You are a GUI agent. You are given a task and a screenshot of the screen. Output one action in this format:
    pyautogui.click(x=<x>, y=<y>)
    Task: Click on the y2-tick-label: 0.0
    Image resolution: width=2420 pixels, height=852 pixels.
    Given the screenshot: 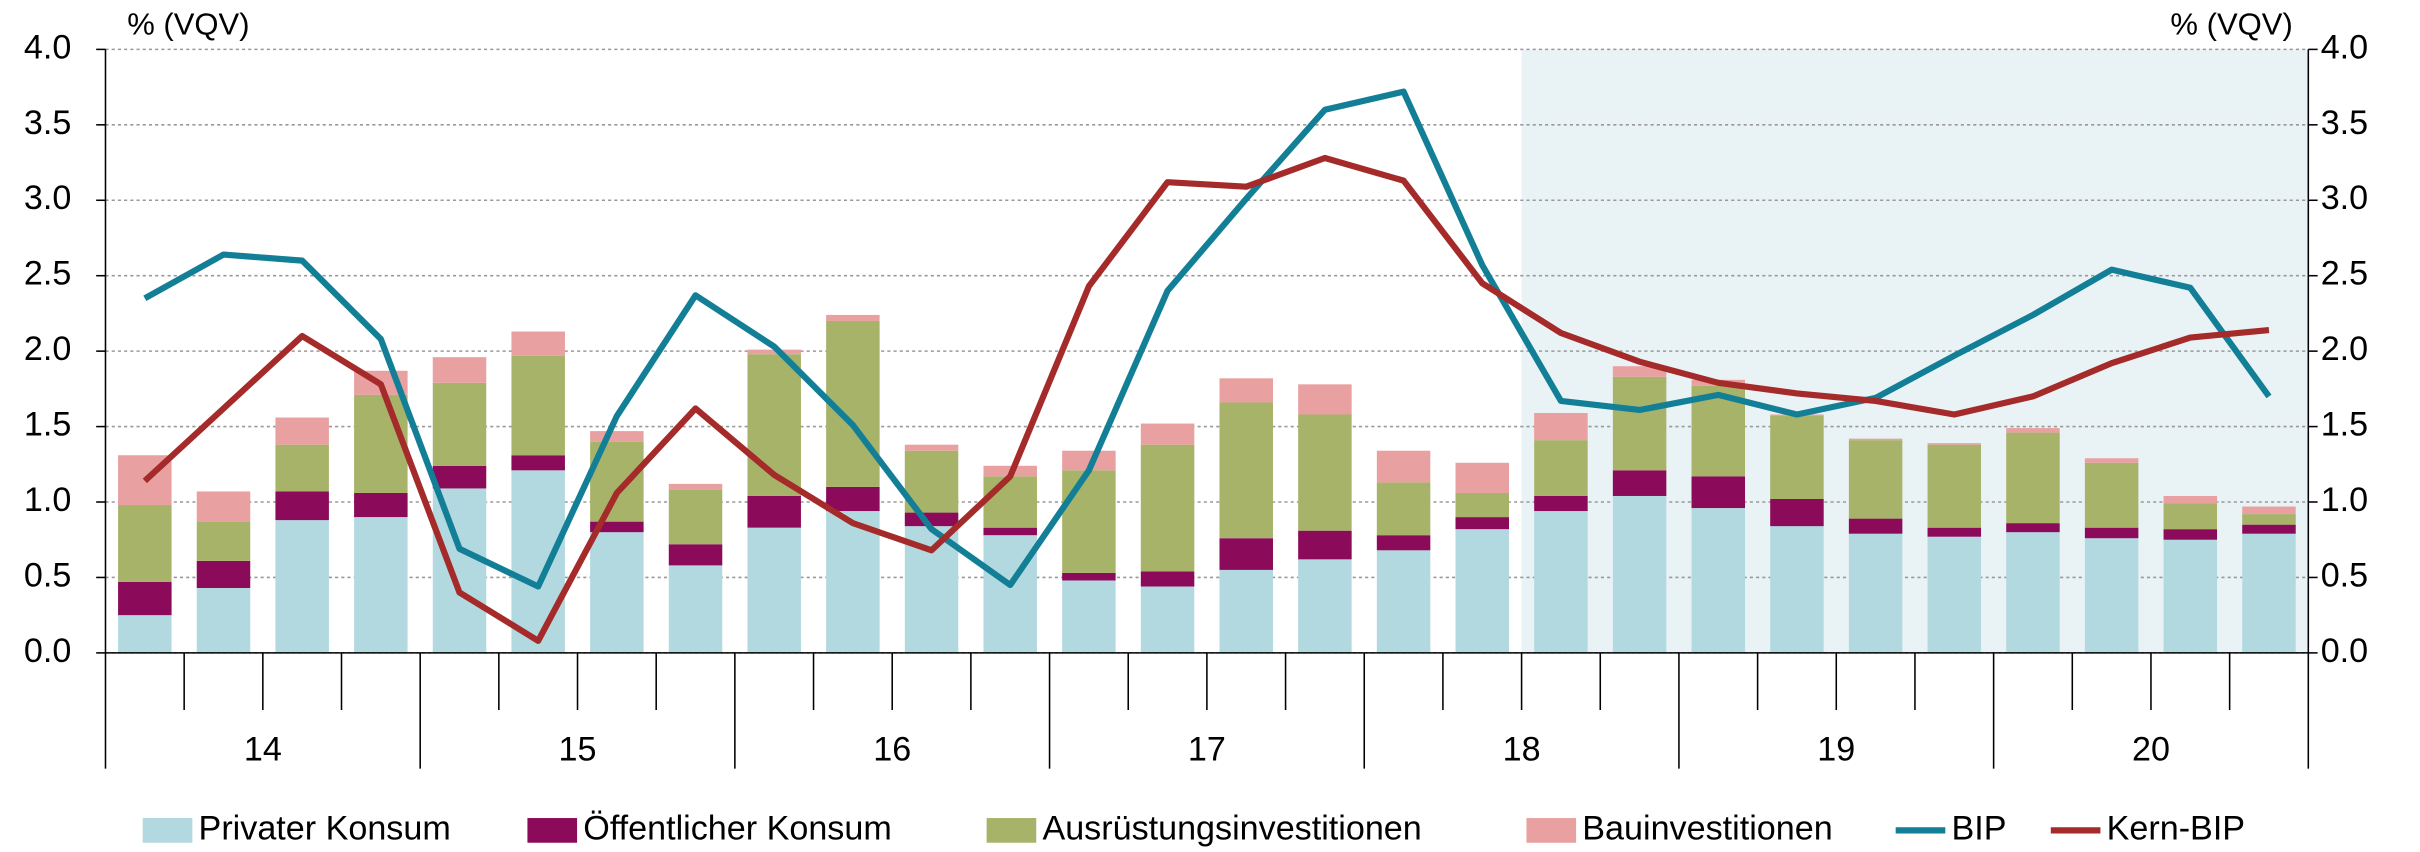 What is the action you would take?
    pyautogui.click(x=2344, y=651)
    